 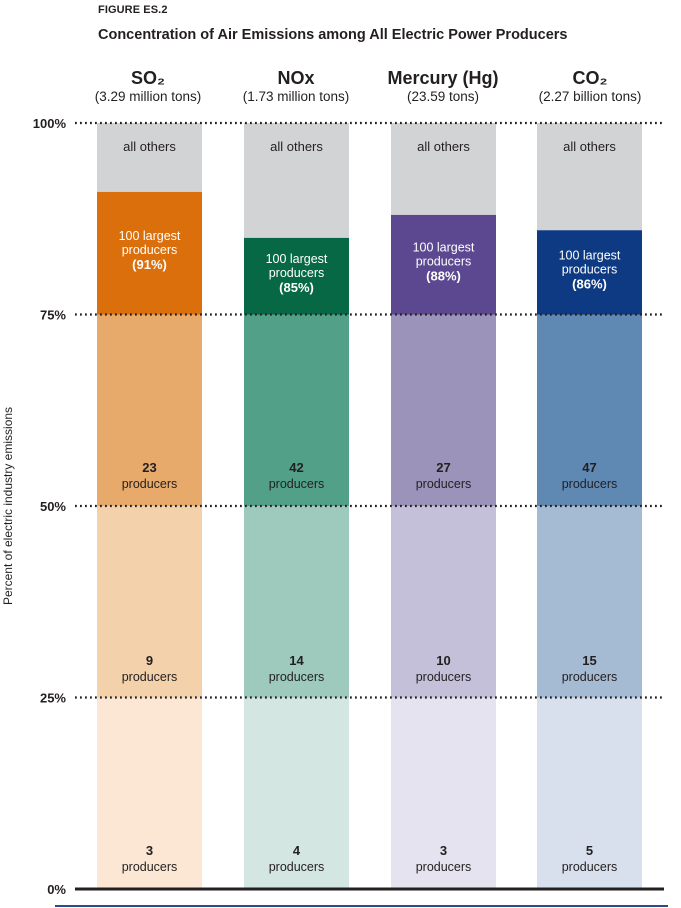 I want to click on label-count-so2-seg0: 3, so click(x=149, y=850).